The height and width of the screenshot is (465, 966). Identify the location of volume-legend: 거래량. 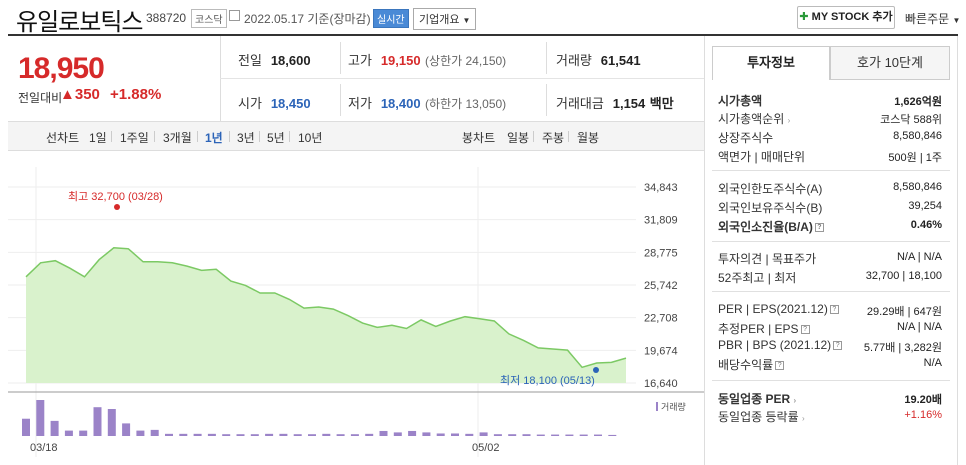
(673, 406).